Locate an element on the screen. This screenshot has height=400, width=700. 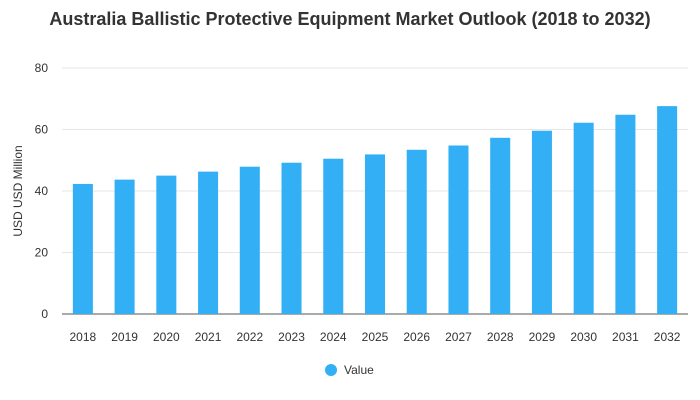
bar-2019 is located at coordinates (124, 246).